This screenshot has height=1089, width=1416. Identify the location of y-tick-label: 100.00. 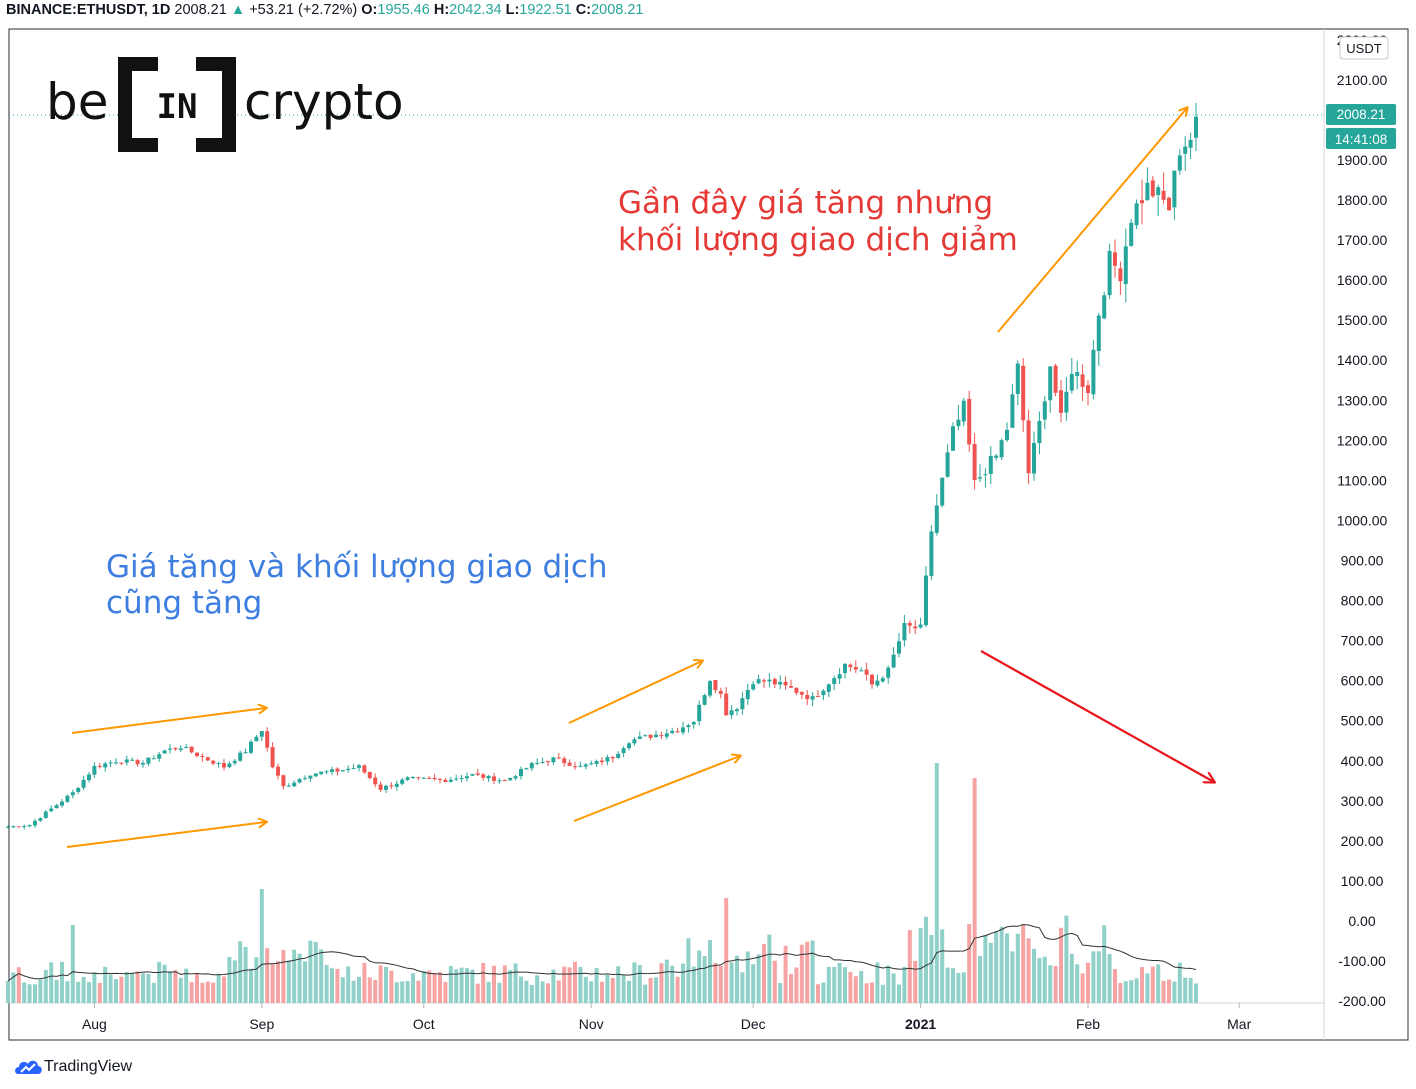
(1362, 881).